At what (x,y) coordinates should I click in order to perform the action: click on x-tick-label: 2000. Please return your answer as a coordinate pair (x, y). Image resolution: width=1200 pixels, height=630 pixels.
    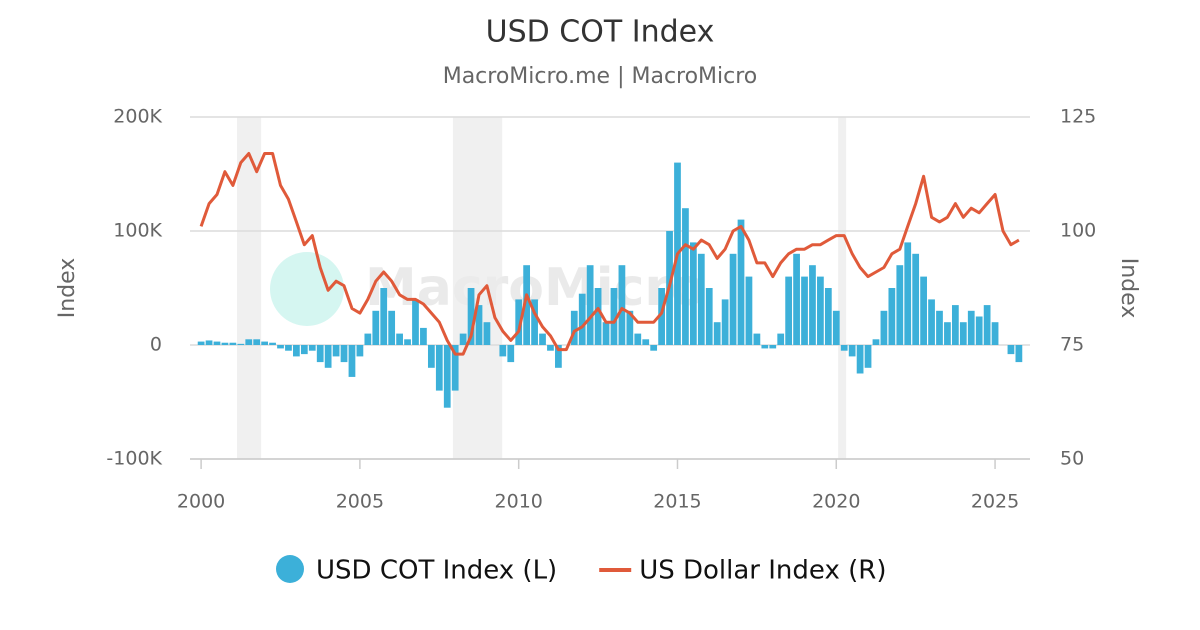
    Looking at the image, I should click on (201, 502).